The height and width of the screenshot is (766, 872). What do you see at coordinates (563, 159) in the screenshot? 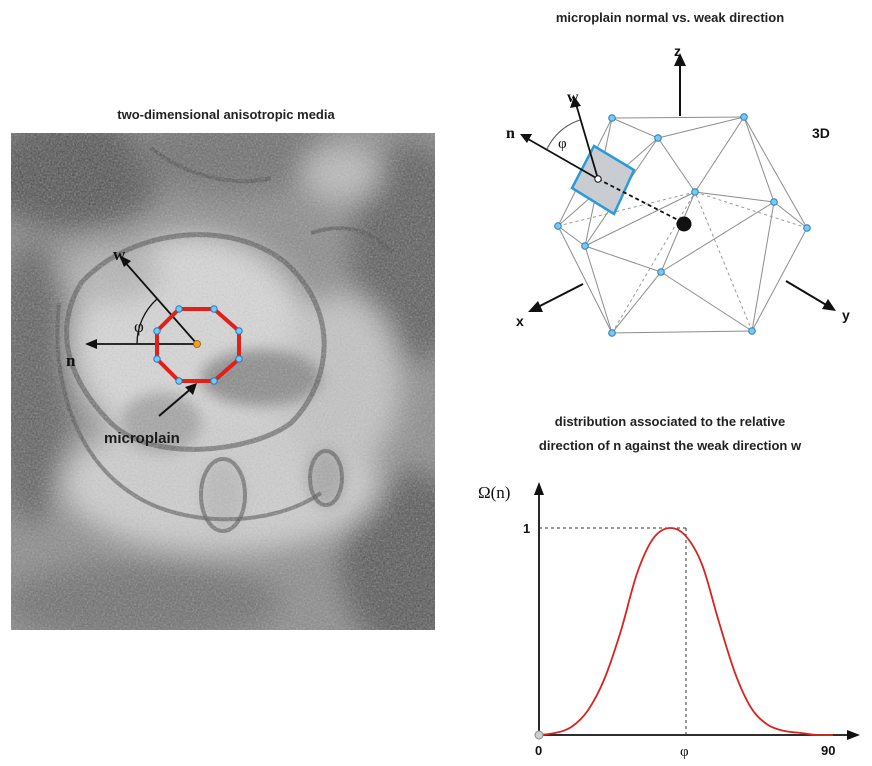
I see `n-vector-3d` at bounding box center [563, 159].